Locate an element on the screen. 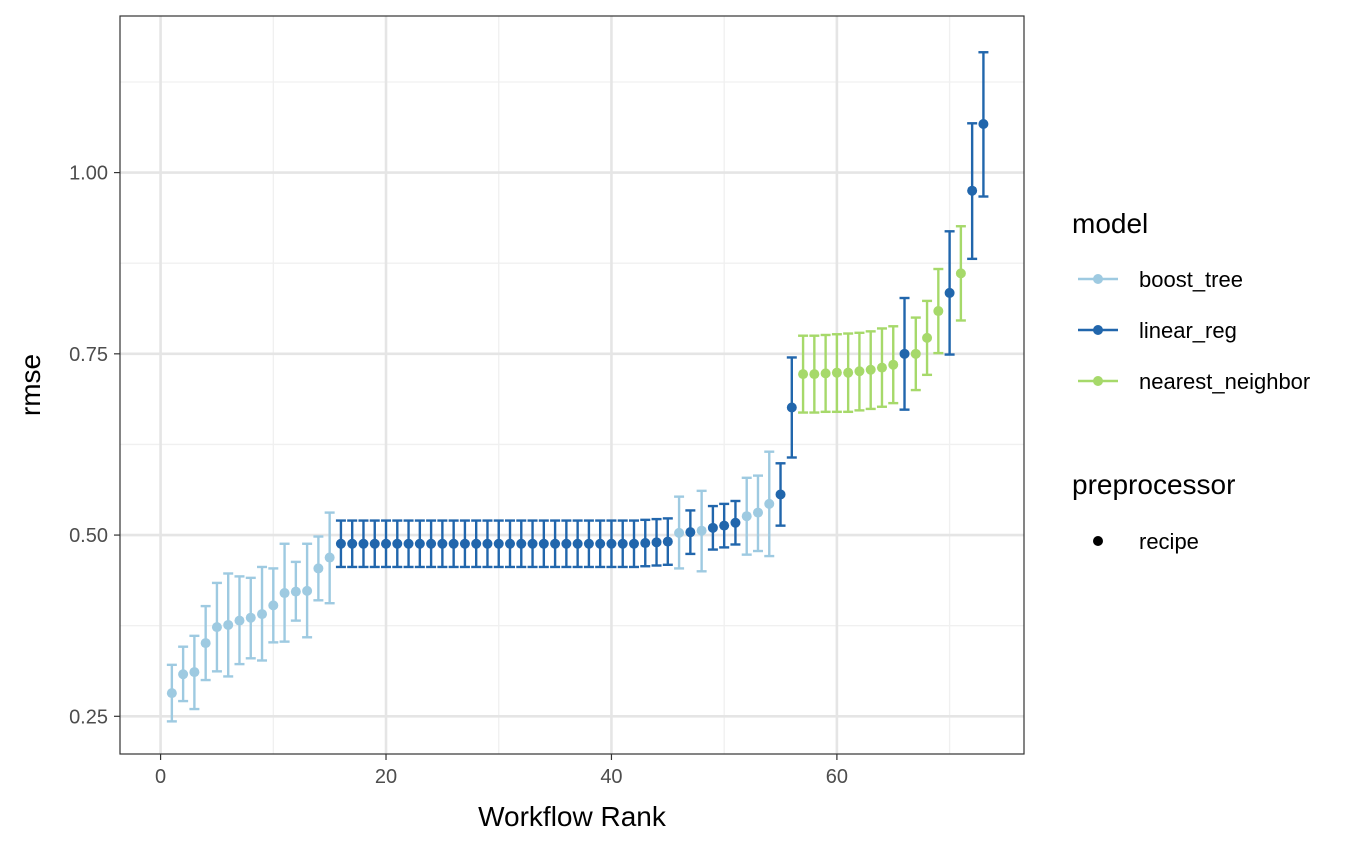  legend-label-recipe: recipe is located at coordinates (1169, 541).